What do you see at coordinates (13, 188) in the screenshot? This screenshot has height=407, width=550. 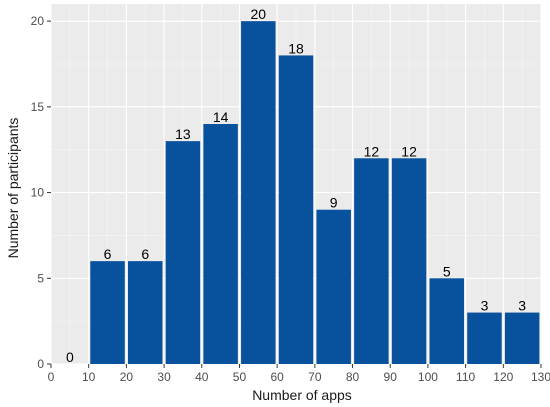 I see `y-axis-title: Number of participants` at bounding box center [13, 188].